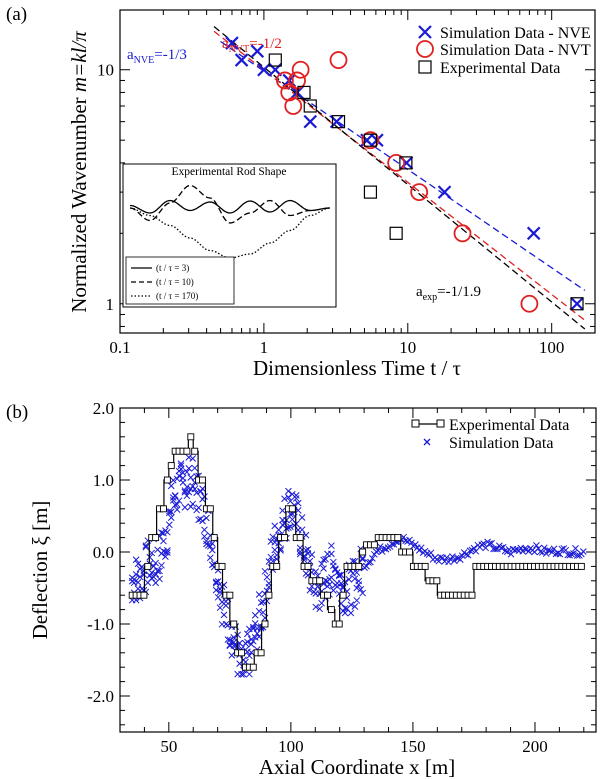 This screenshot has width=603, height=779. What do you see at coordinates (500, 68) in the screenshot?
I see `legend-label-exp: Experimental Data` at bounding box center [500, 68].